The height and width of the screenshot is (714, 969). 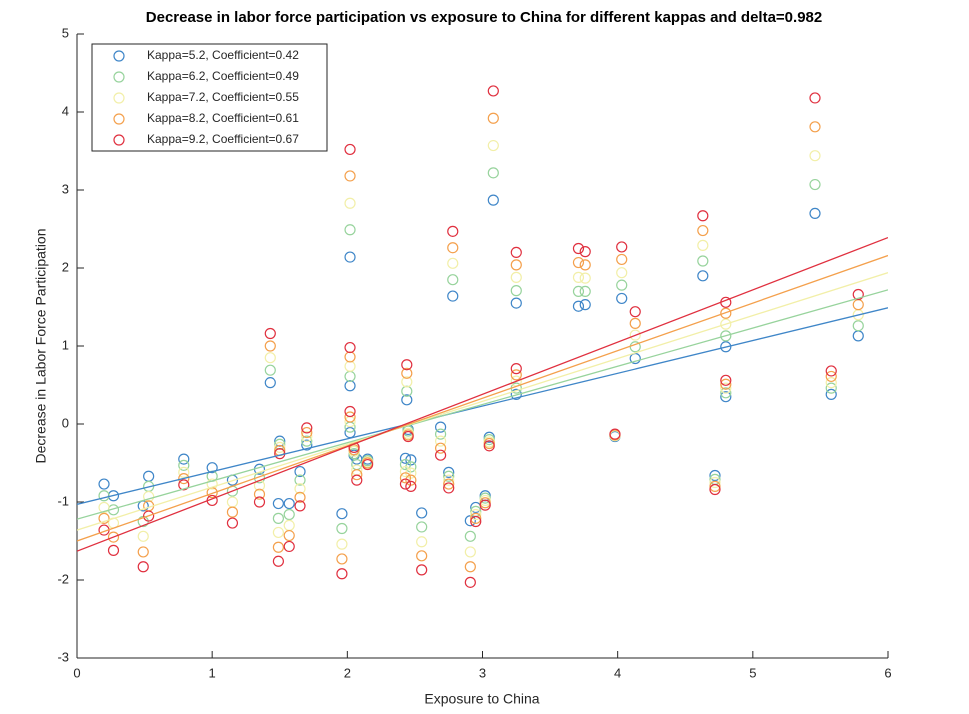 What do you see at coordinates (65, 344) in the screenshot?
I see `y-tick-label: 1` at bounding box center [65, 344].